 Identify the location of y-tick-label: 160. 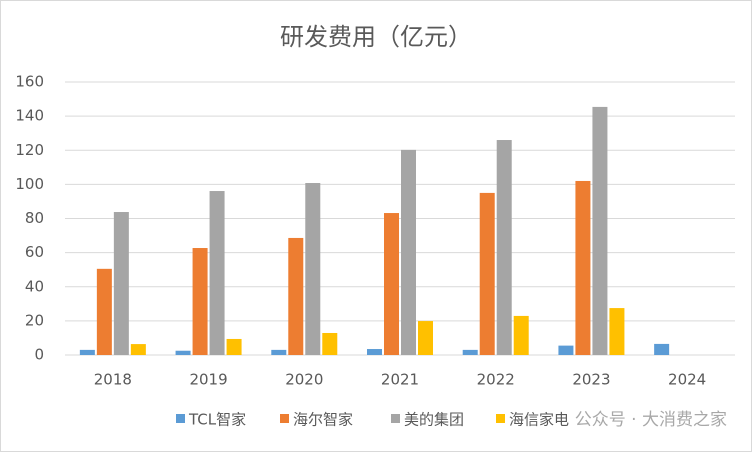
(29, 82).